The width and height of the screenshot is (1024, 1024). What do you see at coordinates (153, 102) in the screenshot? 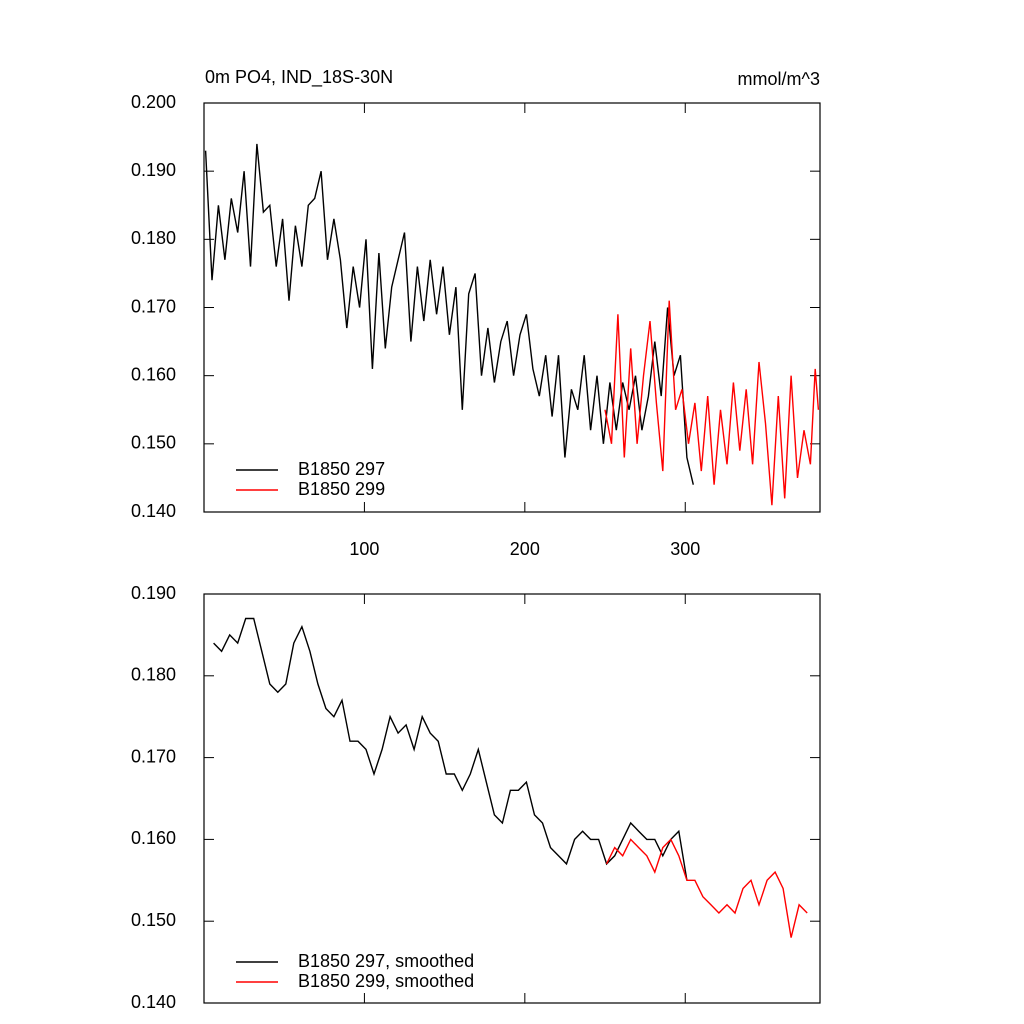
I see `y-tick-label: 0.200` at bounding box center [153, 102].